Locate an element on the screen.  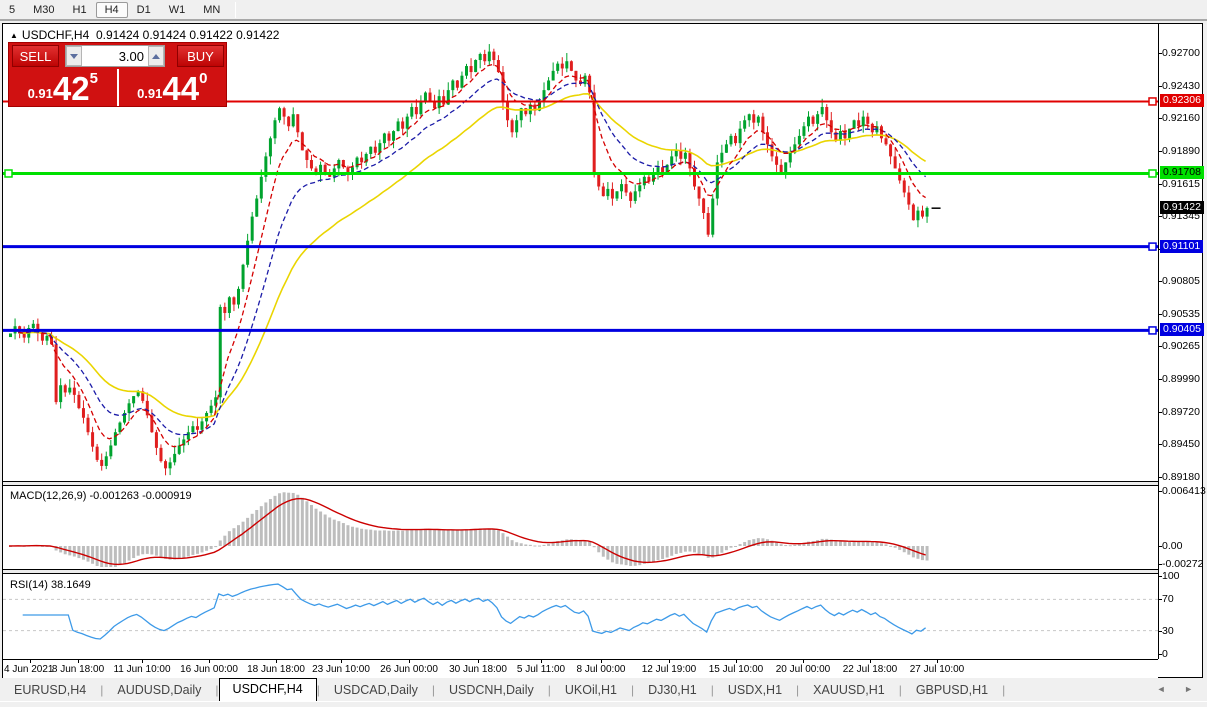
price-line-badge: 0.91708 is located at coordinates (1182, 173).